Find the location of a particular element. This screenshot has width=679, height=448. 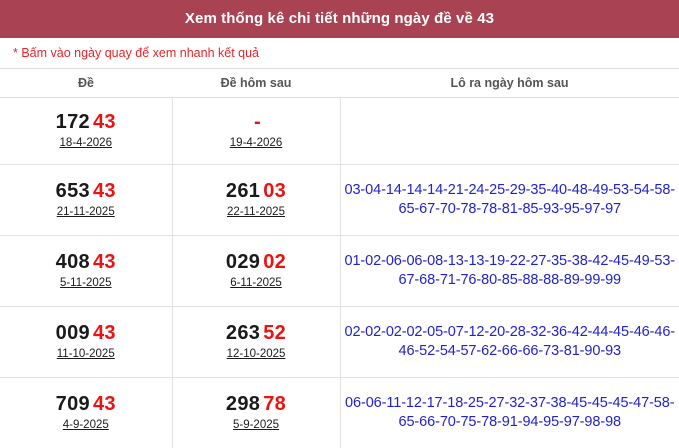

de-hom-sau-number-tail: 03 is located at coordinates (274, 191).